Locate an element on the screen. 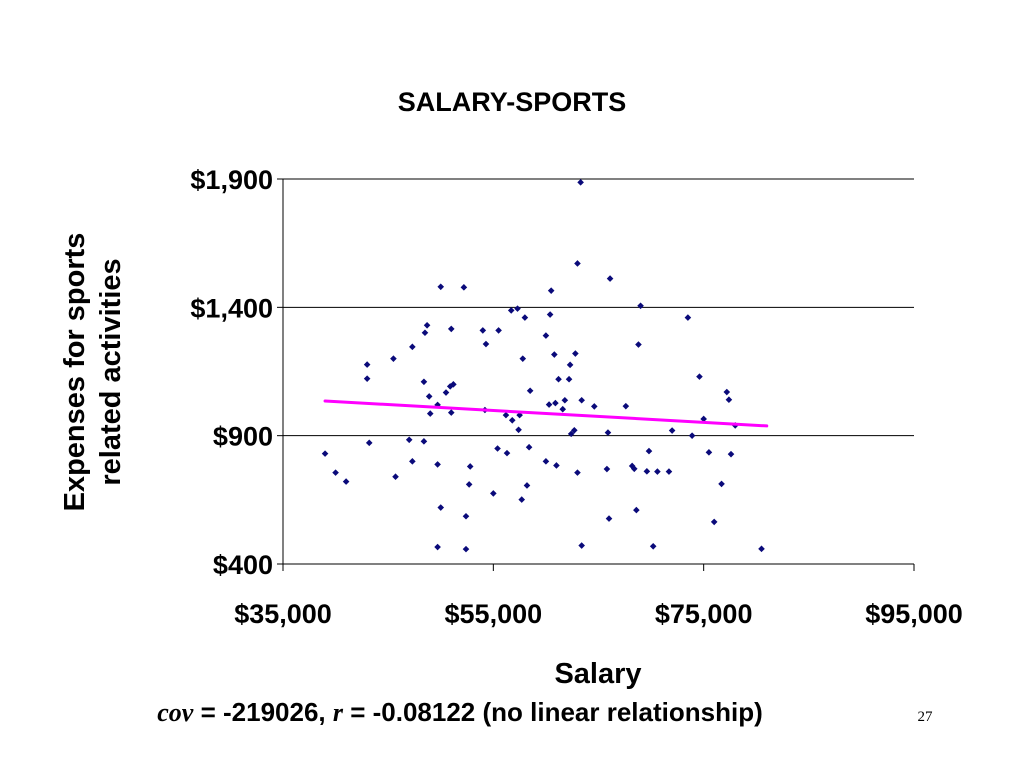 The image size is (1024, 768). x-tick-label-0: $35,000 is located at coordinates (283, 614).